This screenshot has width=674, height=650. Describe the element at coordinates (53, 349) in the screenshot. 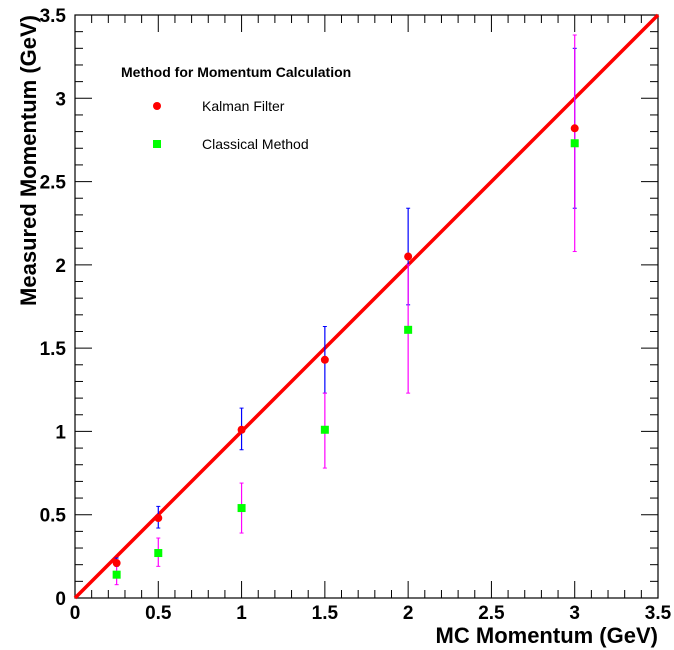

I see `y-tick-label: 1.5` at that location.